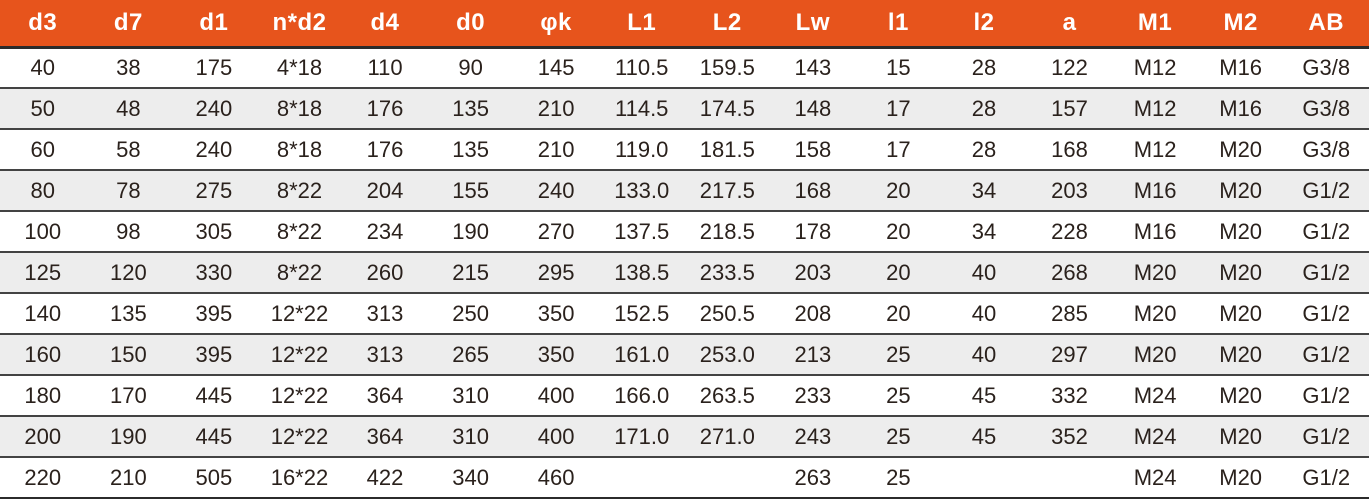 Image resolution: width=1369 pixels, height=504 pixels. What do you see at coordinates (43, 478) in the screenshot?
I see `cell-d3: 220` at bounding box center [43, 478].